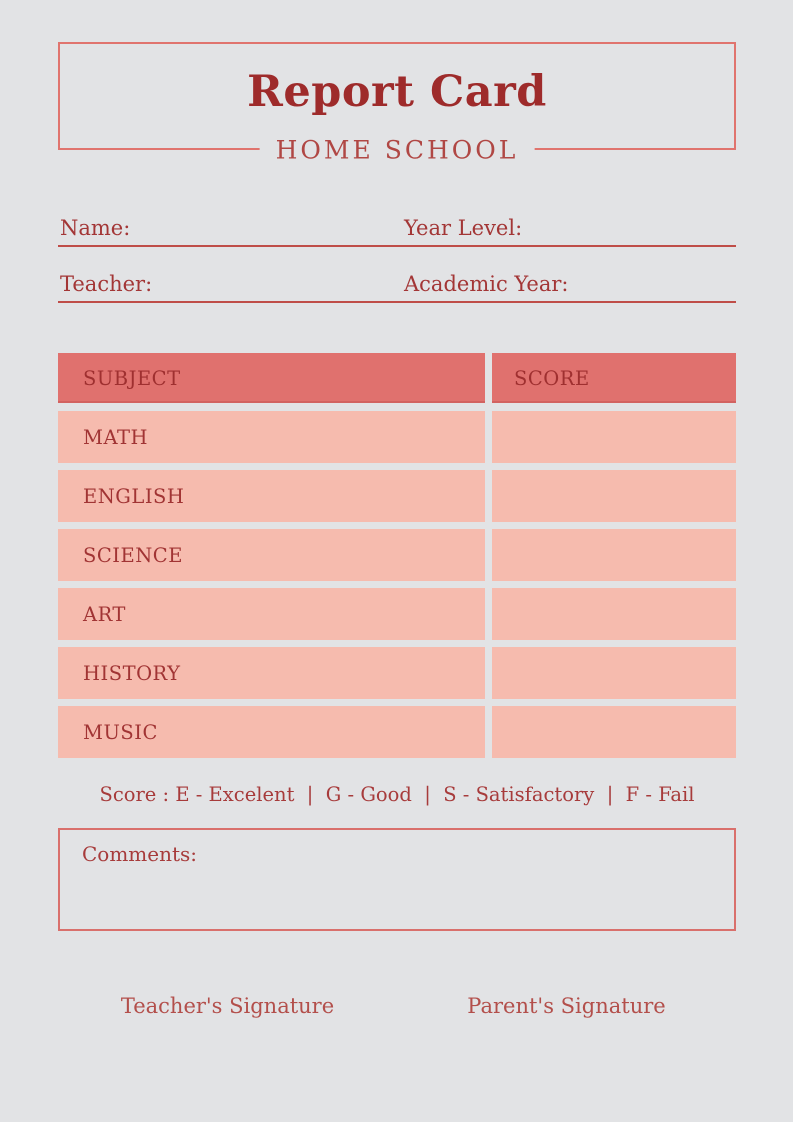 This screenshot has height=1122, width=793. What do you see at coordinates (140, 854) in the screenshot?
I see `comments-label: Comments:` at bounding box center [140, 854].